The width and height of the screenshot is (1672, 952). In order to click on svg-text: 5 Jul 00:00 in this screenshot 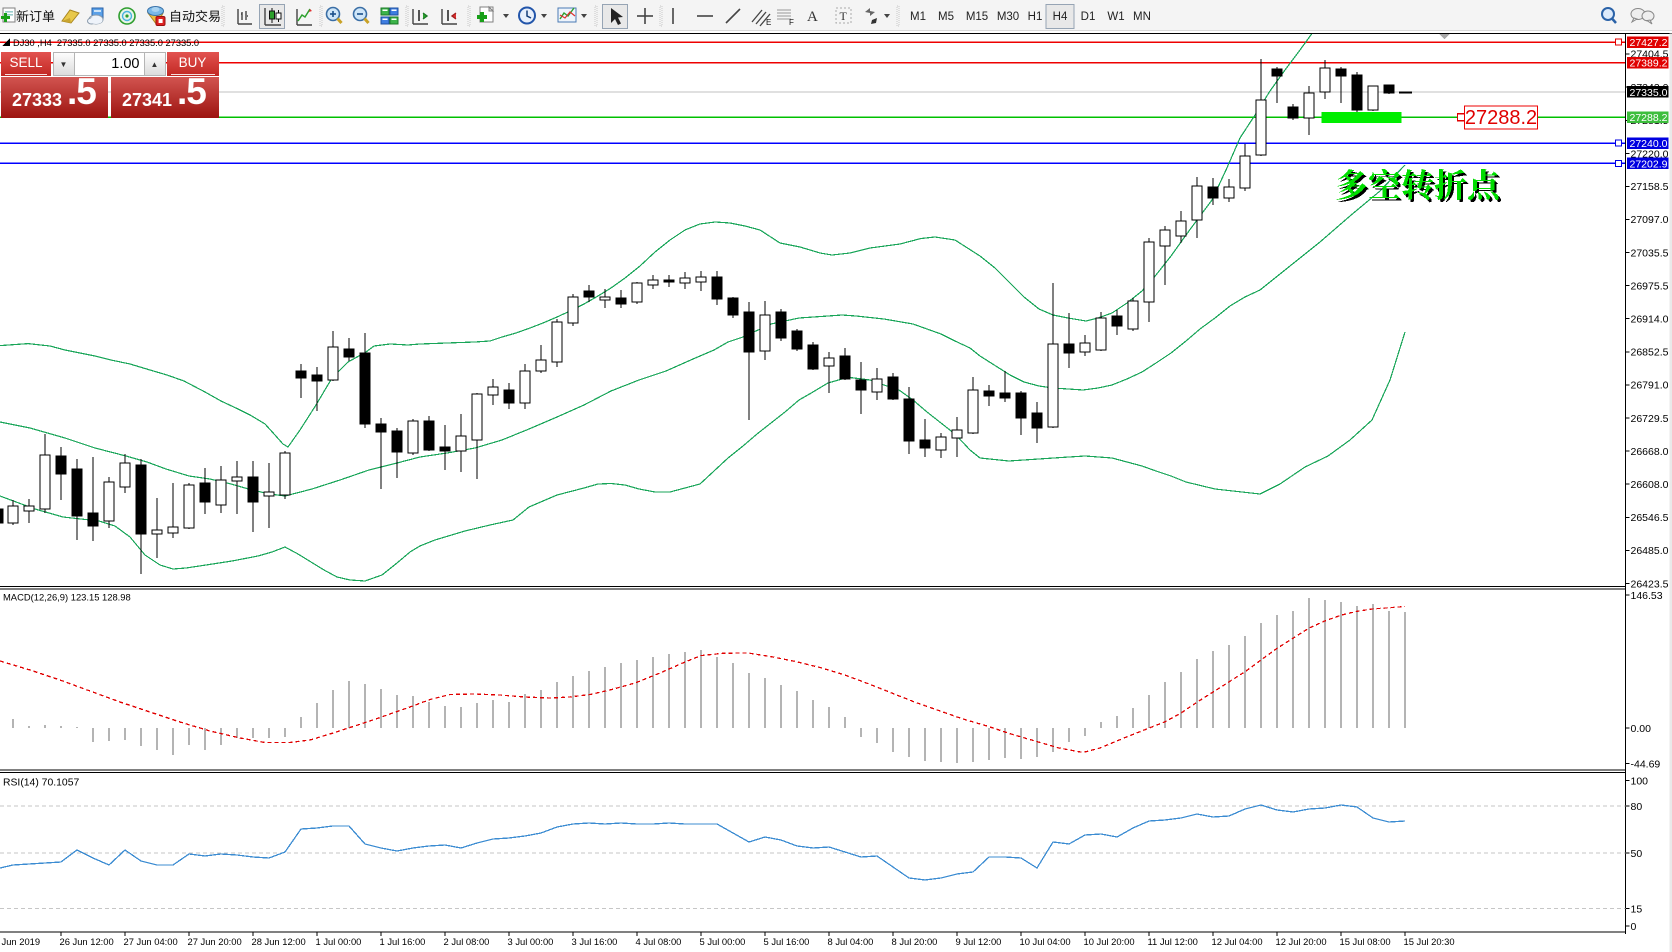, I will do `click(723, 941)`.